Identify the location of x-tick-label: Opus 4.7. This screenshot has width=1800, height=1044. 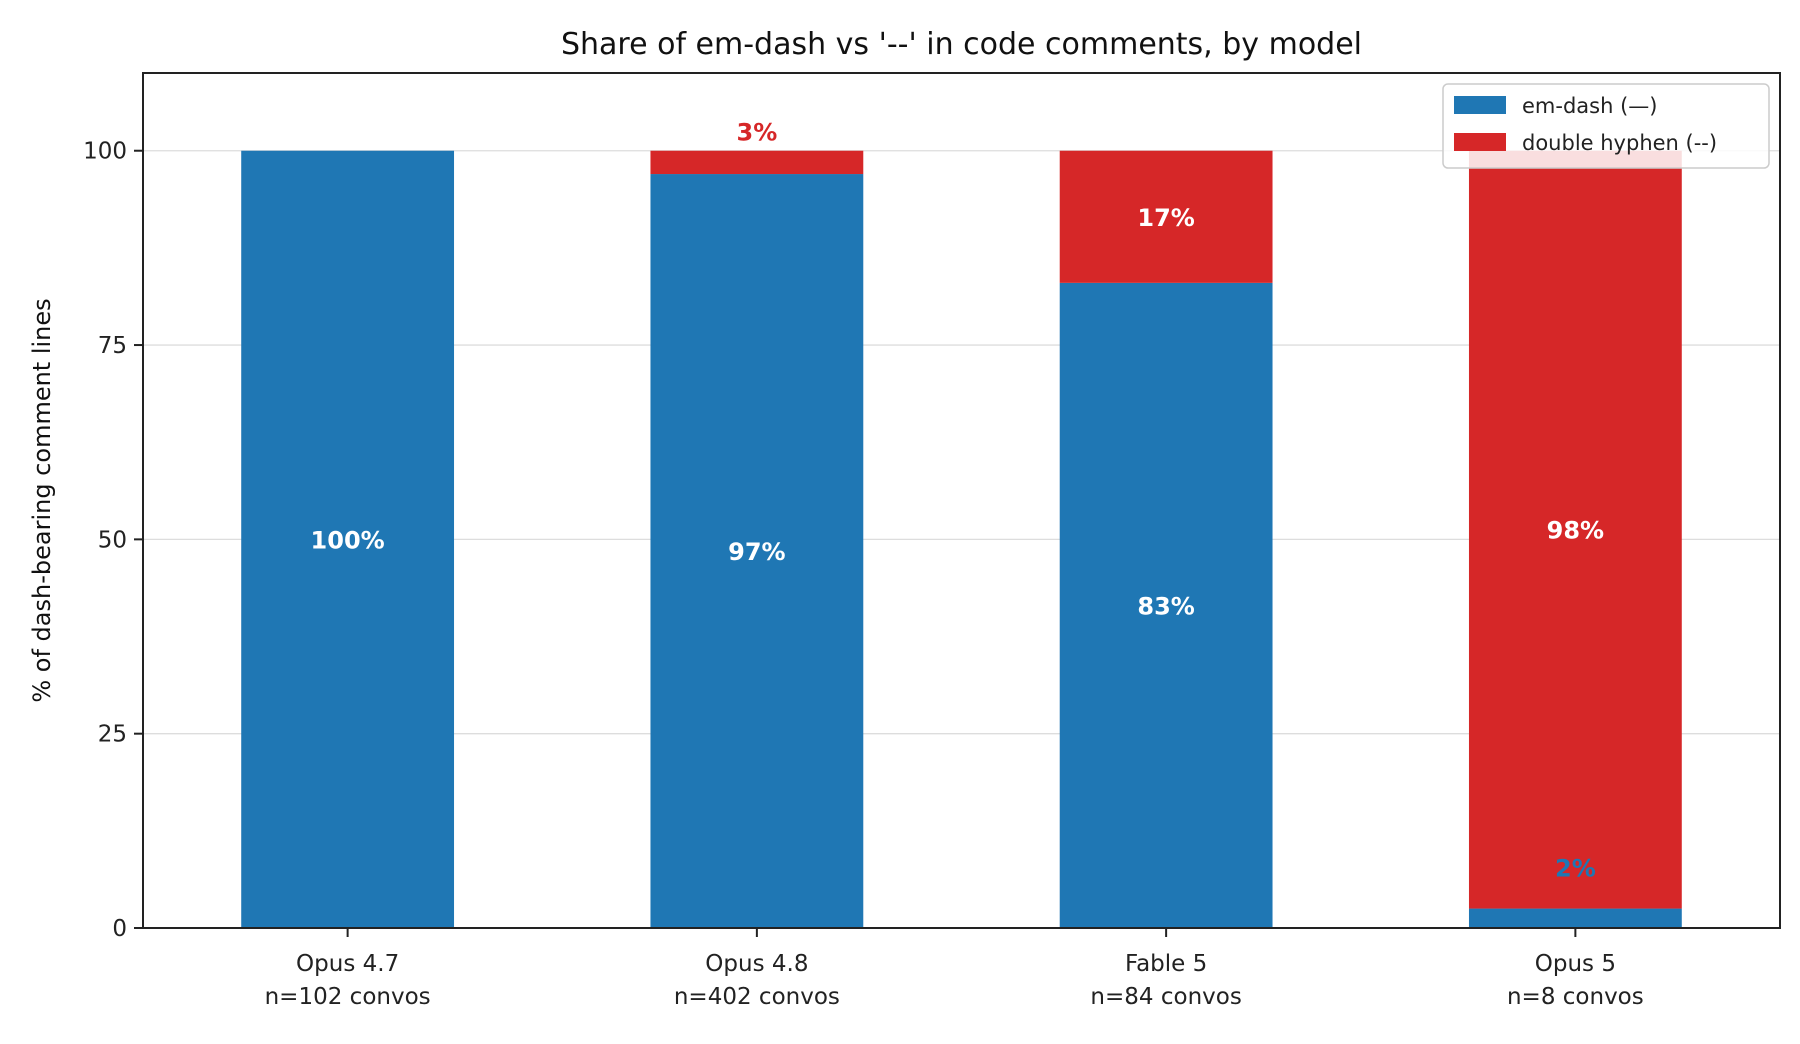
(347, 964).